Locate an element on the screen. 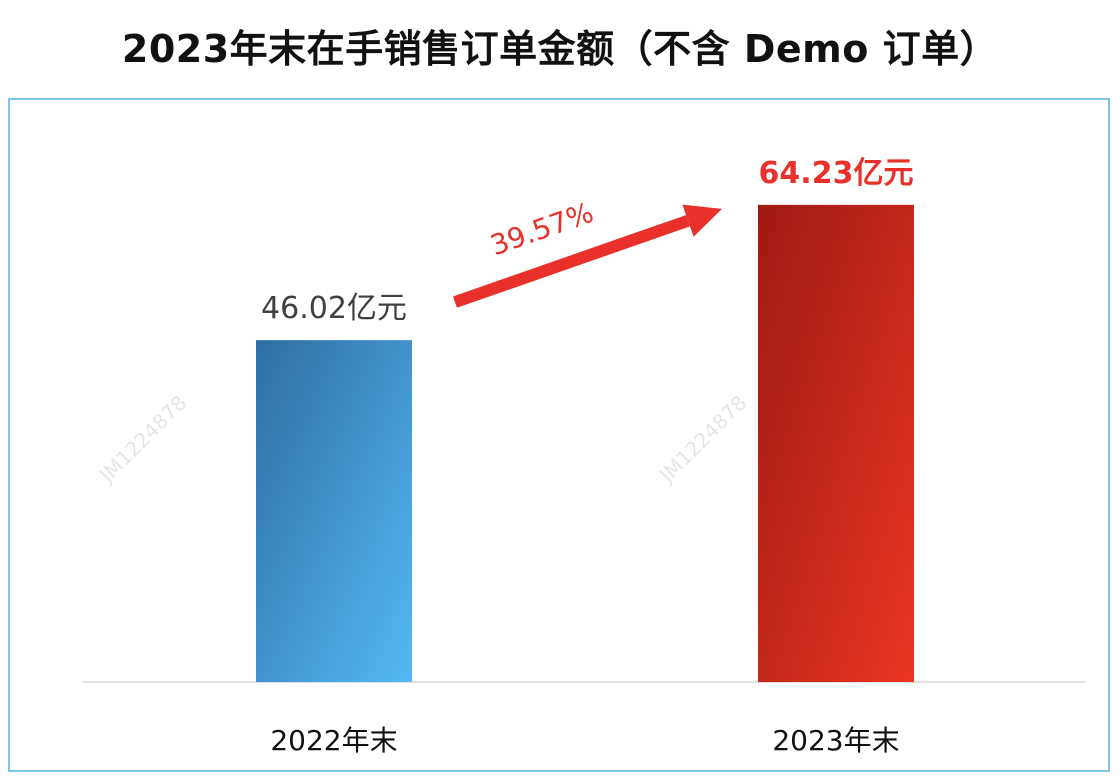 This screenshot has width=1120, height=780. x-tick-label-2023: 2023年末 is located at coordinates (835, 740).